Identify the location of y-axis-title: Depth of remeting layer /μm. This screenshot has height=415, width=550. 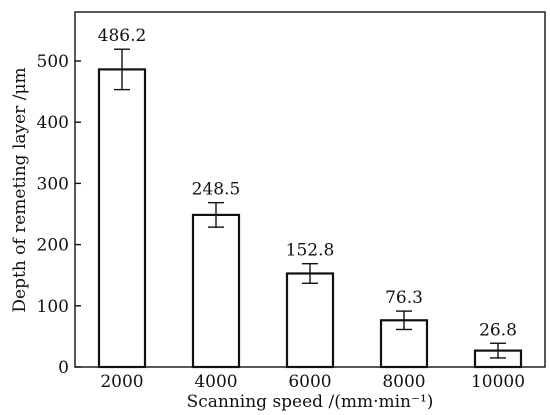
(20, 189).